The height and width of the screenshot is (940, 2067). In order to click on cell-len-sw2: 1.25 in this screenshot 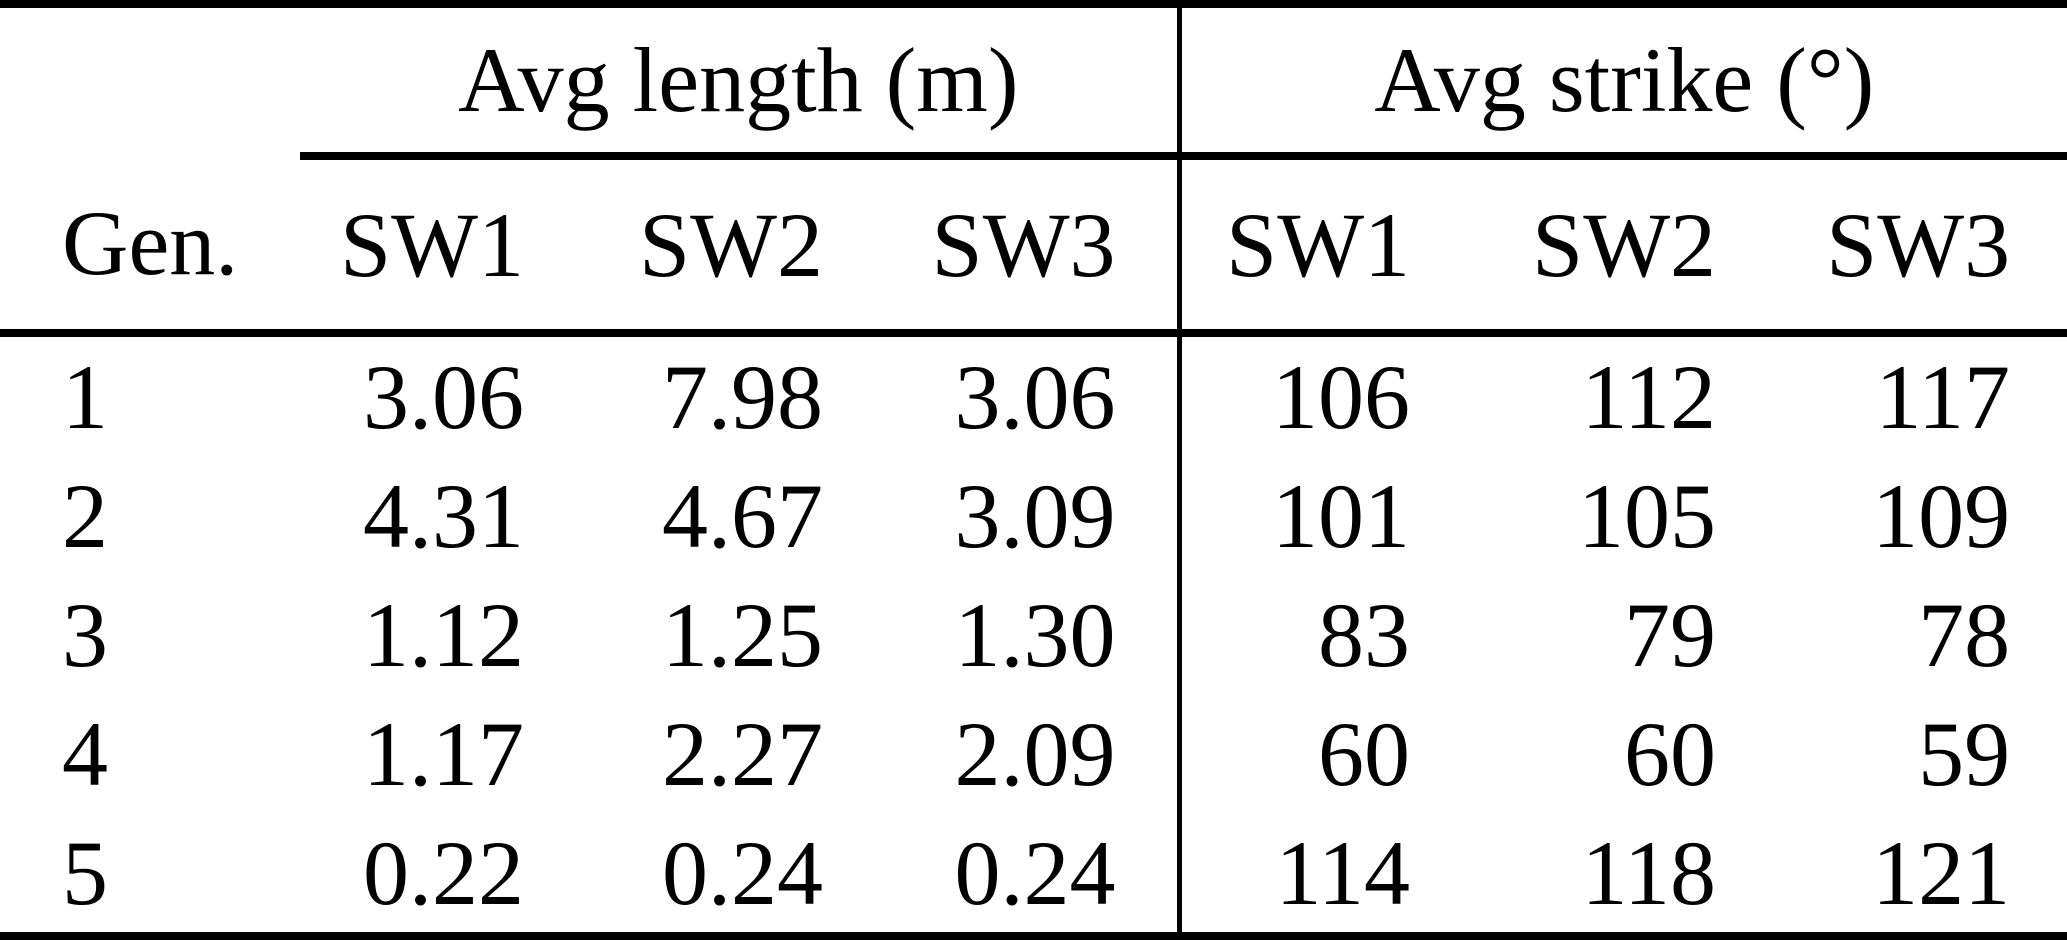, I will do `click(742, 634)`.